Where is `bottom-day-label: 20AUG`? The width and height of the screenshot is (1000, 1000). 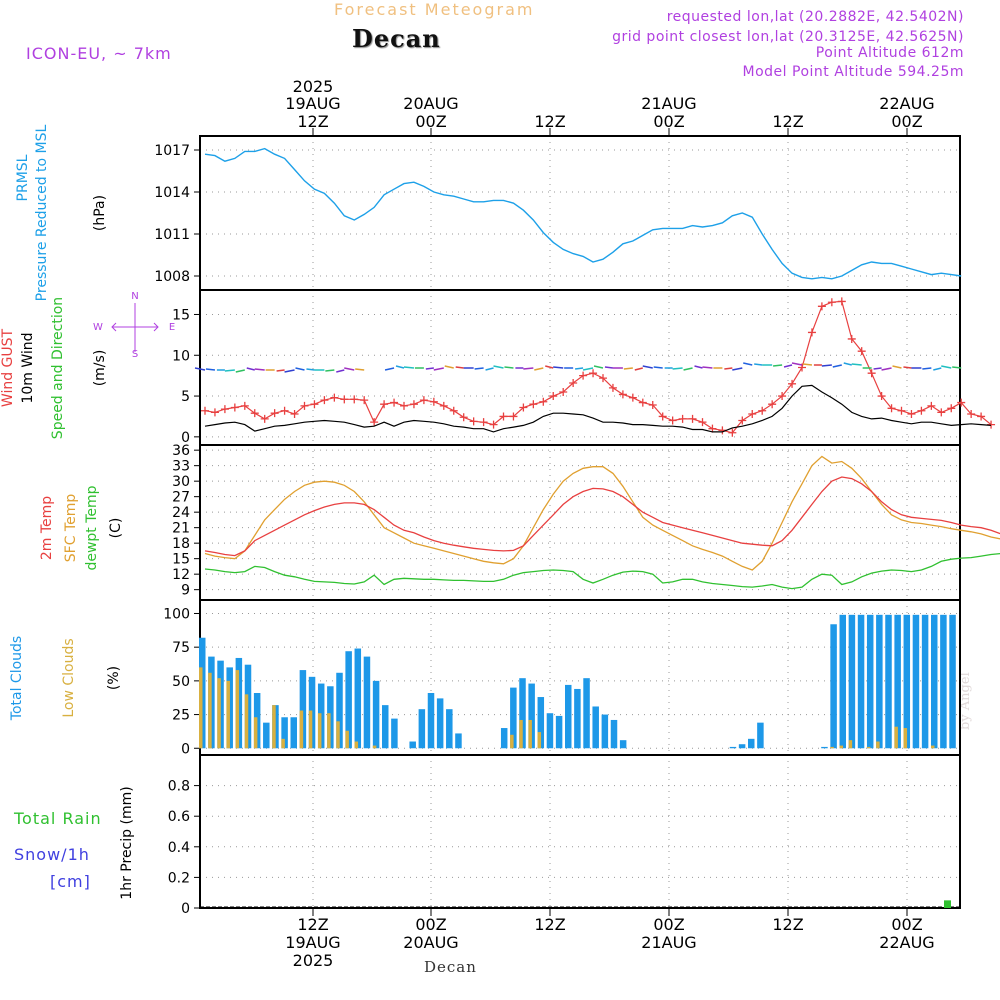 bottom-day-label: 20AUG is located at coordinates (430, 942).